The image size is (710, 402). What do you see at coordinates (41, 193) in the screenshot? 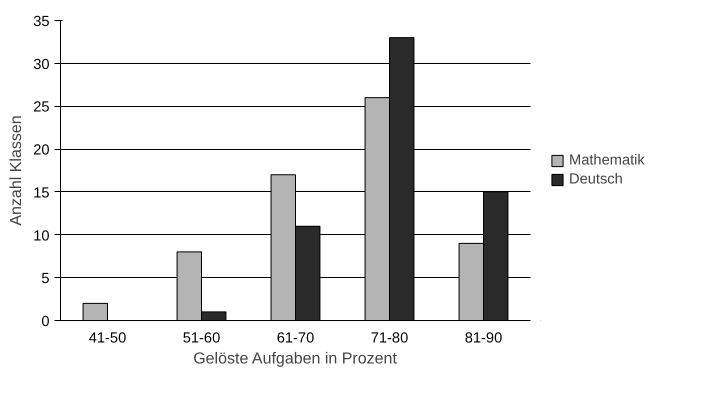
I see `y-tick-label: 15` at bounding box center [41, 193].